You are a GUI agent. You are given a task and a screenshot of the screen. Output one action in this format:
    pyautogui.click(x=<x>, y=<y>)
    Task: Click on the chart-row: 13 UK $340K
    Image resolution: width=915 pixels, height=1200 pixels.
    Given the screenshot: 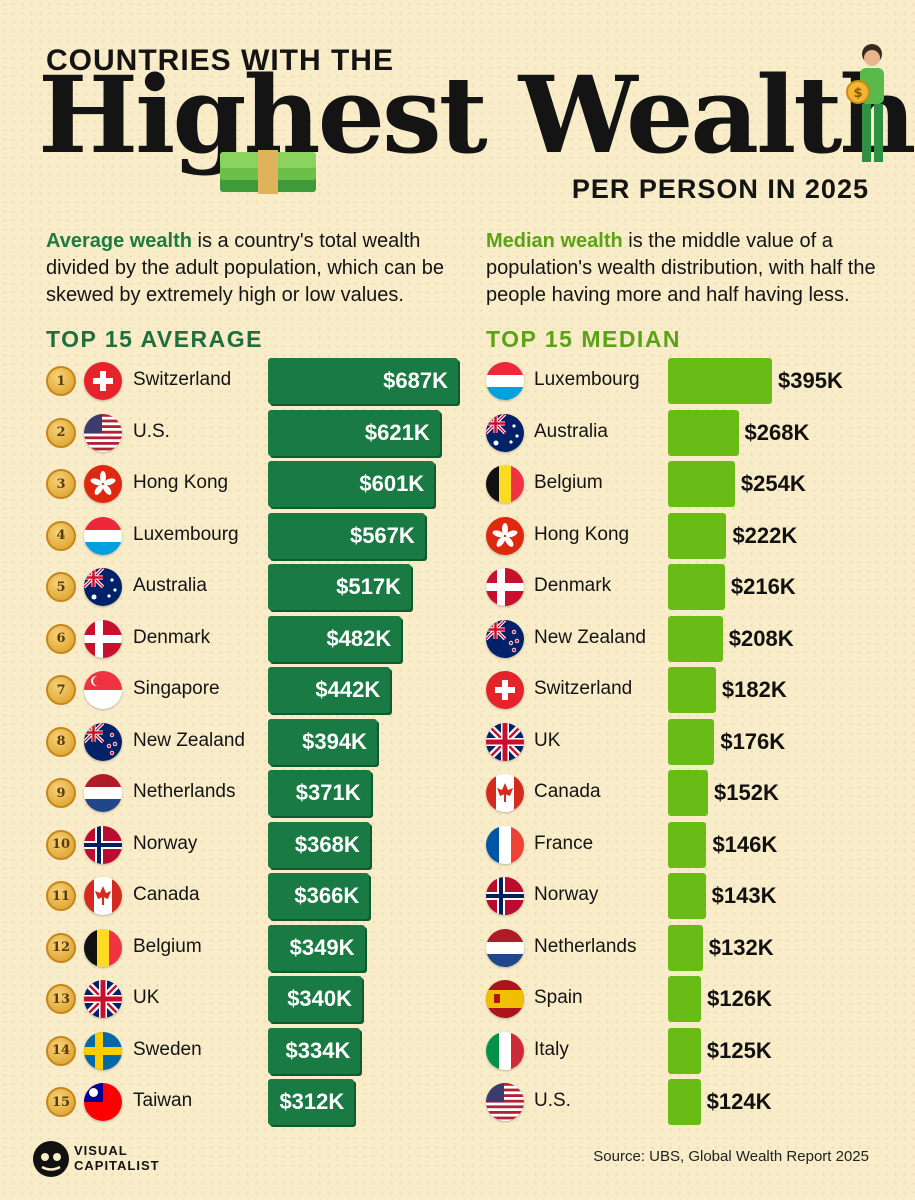 What is the action you would take?
    pyautogui.click(x=256, y=1000)
    